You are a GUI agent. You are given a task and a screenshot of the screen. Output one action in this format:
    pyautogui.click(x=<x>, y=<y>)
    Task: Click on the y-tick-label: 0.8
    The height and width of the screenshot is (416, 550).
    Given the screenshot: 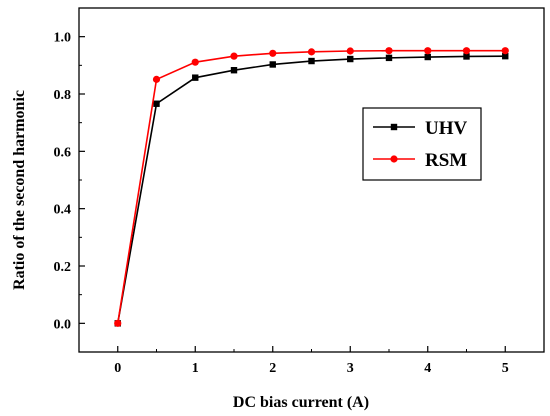 What is the action you would take?
    pyautogui.click(x=63, y=95)
    